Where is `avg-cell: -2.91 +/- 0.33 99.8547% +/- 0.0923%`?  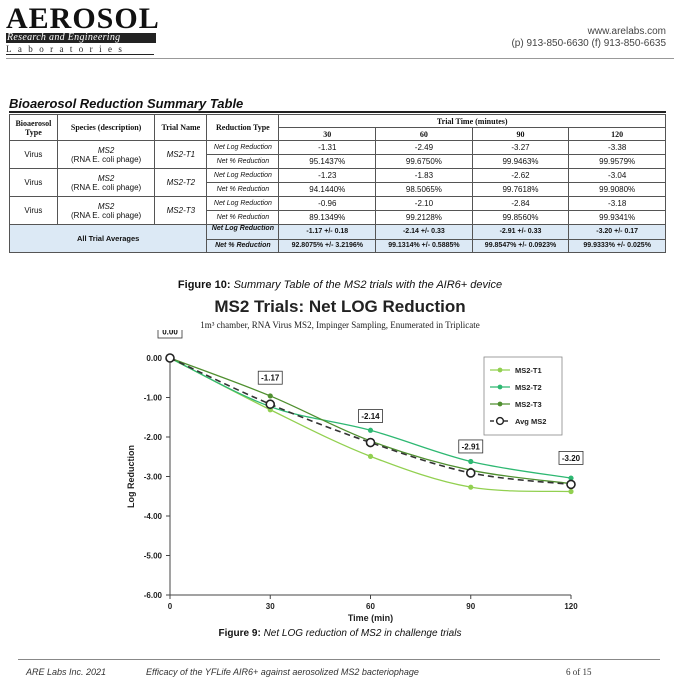
avg-cell: -2.91 +/- 0.33 99.8547% +/- 0.0923% is located at coordinates (520, 238).